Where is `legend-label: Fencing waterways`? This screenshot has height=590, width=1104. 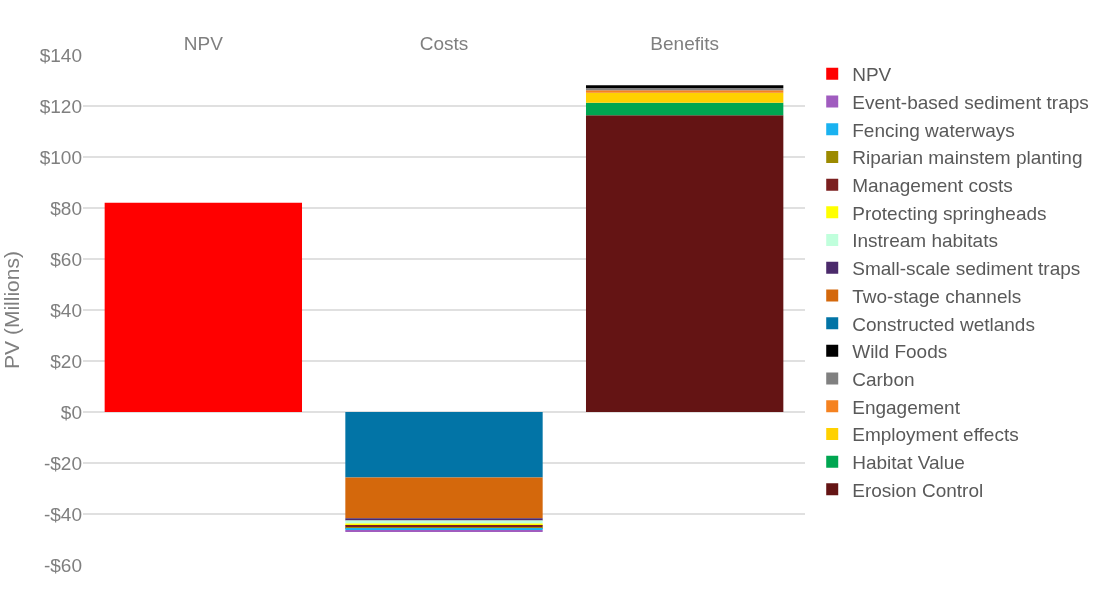 legend-label: Fencing waterways is located at coordinates (933, 130).